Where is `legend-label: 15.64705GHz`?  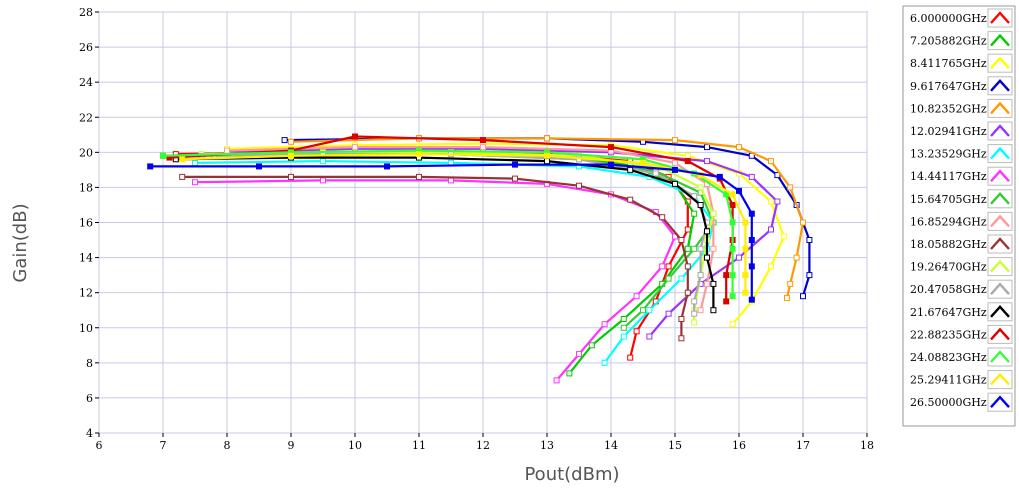
legend-label: 15.64705GHz is located at coordinates (948, 199).